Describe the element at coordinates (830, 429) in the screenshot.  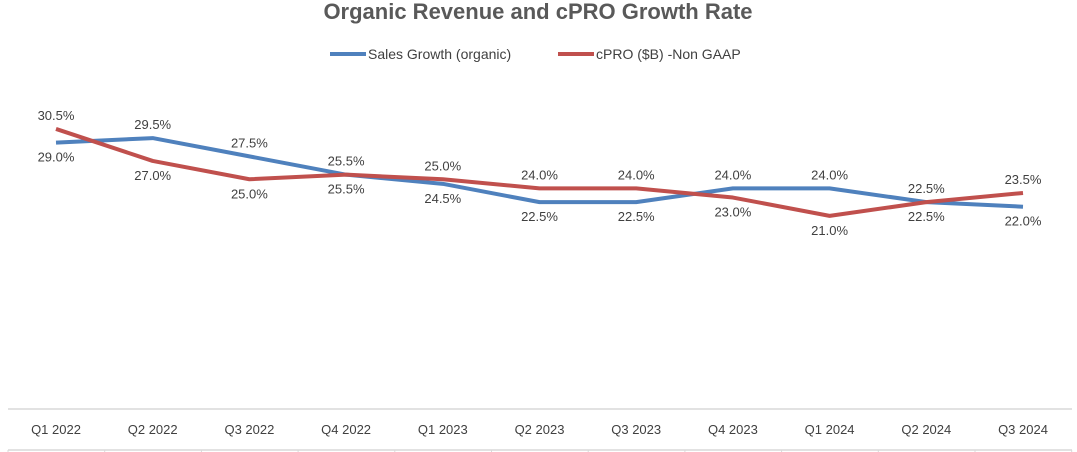
I see `x-tick-label: Q1 2024` at that location.